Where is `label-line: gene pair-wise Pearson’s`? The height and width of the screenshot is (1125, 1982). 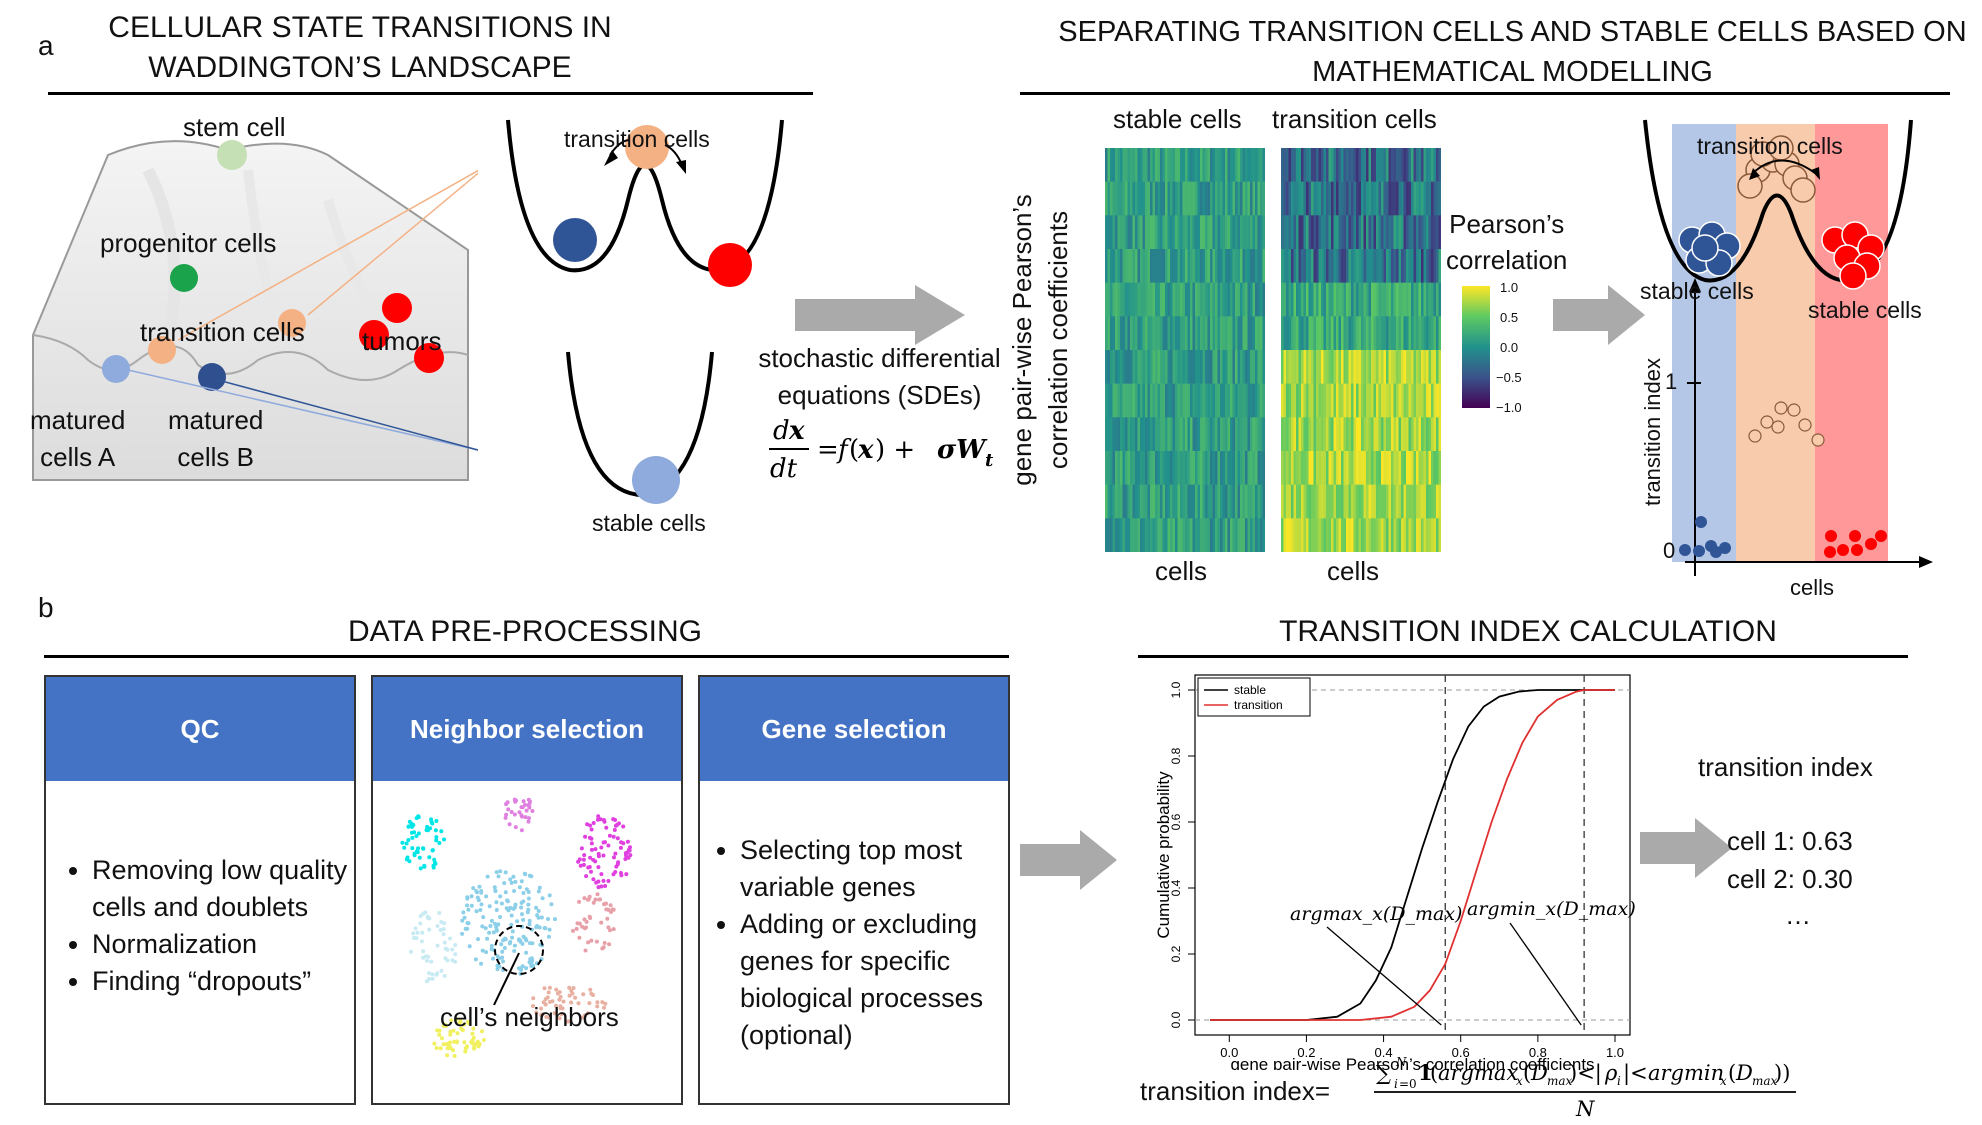 label-line: gene pair-wise Pearson’s is located at coordinates (1022, 340).